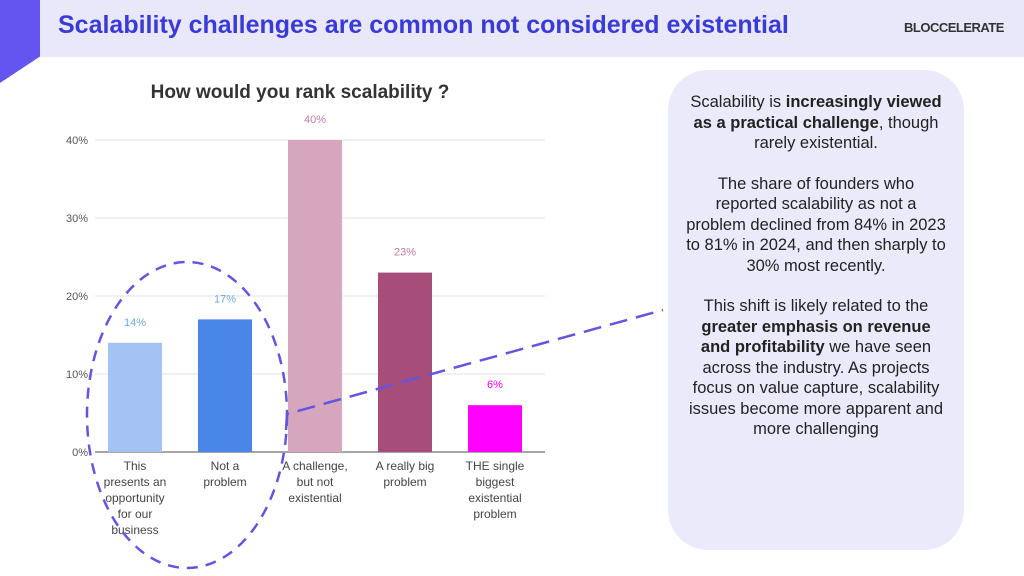 This screenshot has width=1024, height=576. Describe the element at coordinates (474, 369) in the screenshot. I see `connector-line` at that location.